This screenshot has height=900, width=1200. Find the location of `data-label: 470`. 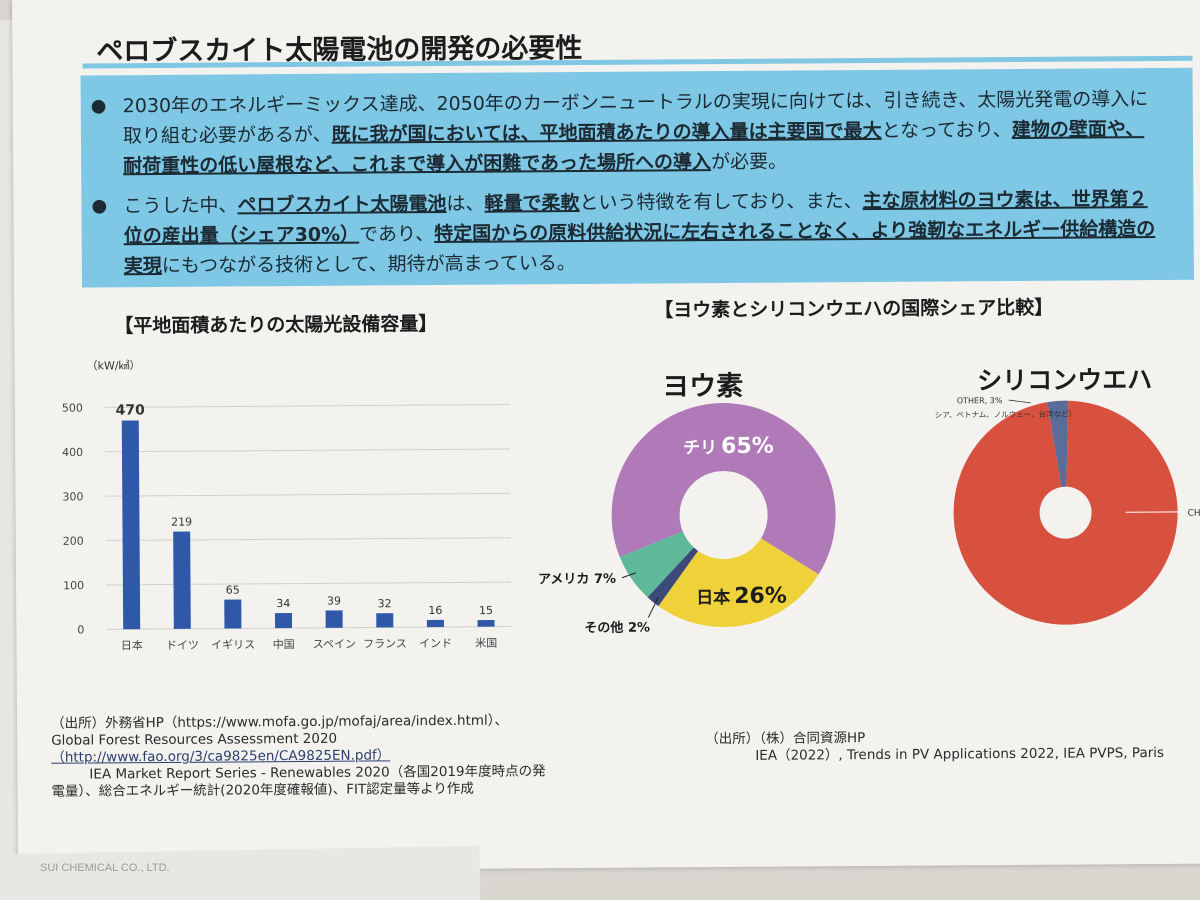

data-label: 470 is located at coordinates (131, 410).